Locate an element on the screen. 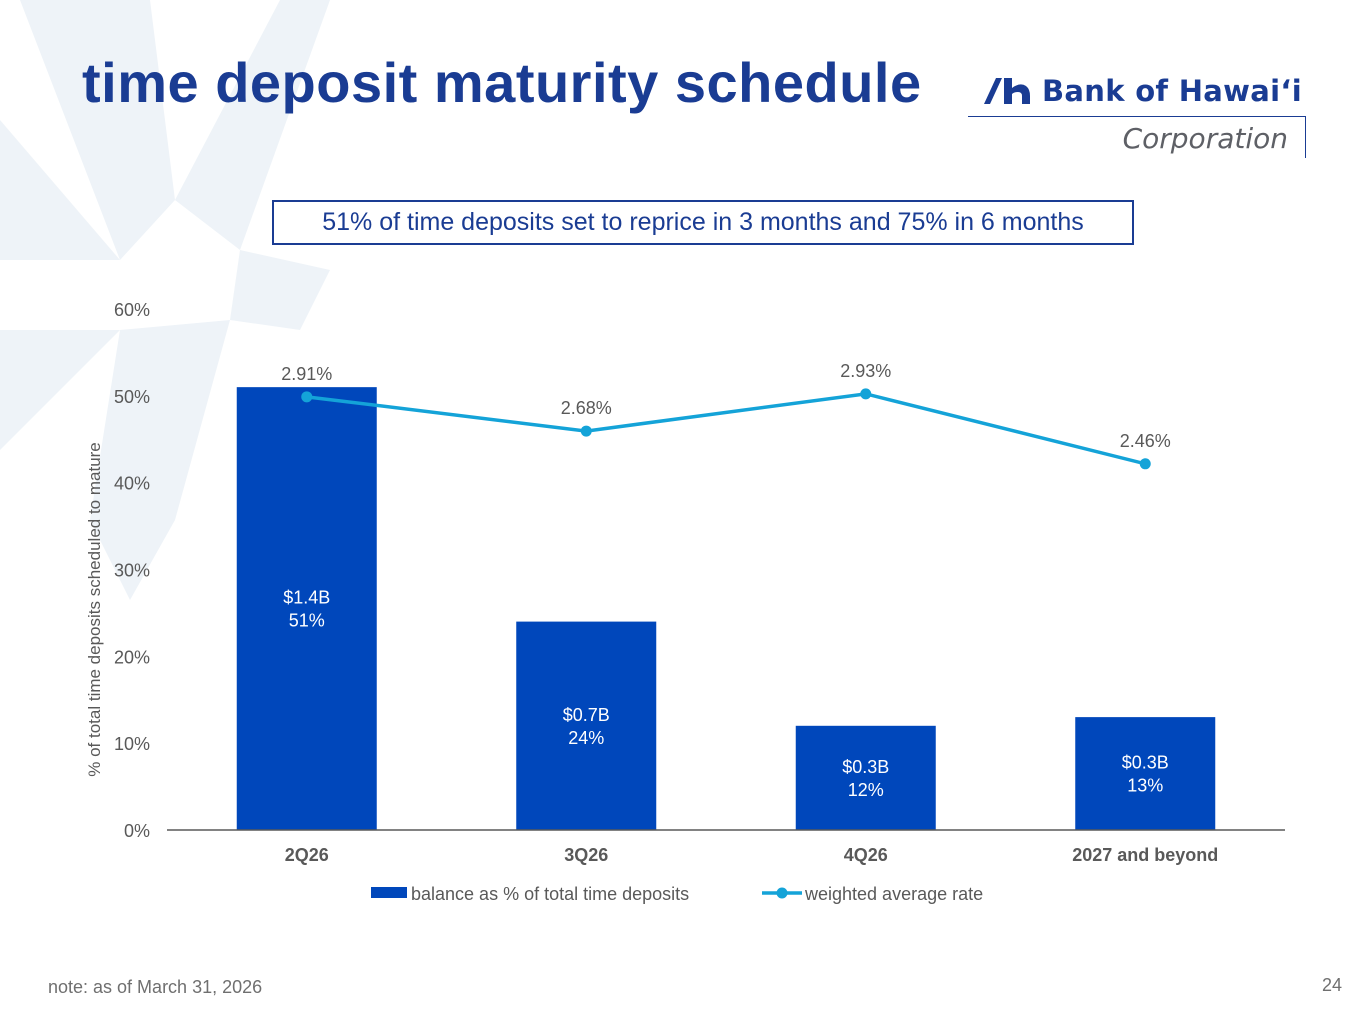 This screenshot has width=1365, height=1024. legend-bar-label: balance as % of total time deposits is located at coordinates (550, 894).